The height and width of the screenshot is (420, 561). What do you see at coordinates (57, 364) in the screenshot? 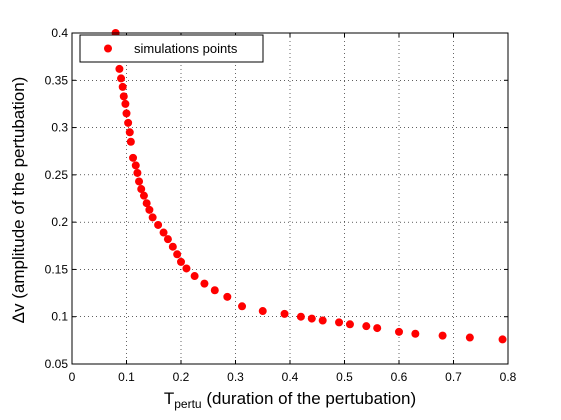
I see `y-tick-label: 0.05` at bounding box center [57, 364].